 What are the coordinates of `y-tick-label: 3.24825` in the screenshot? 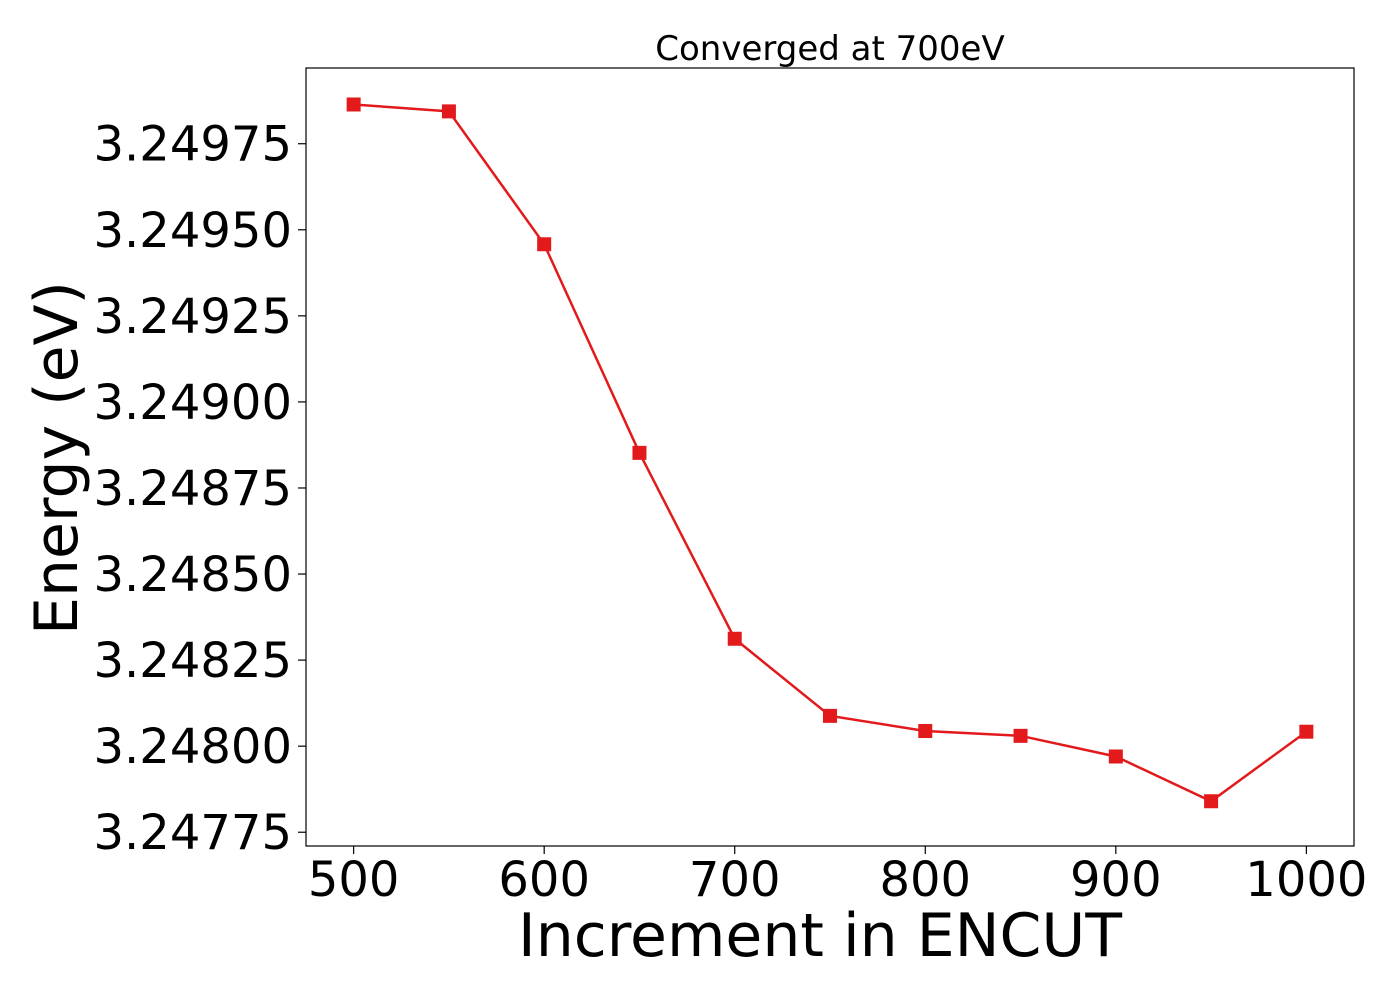 It's located at (193, 661).